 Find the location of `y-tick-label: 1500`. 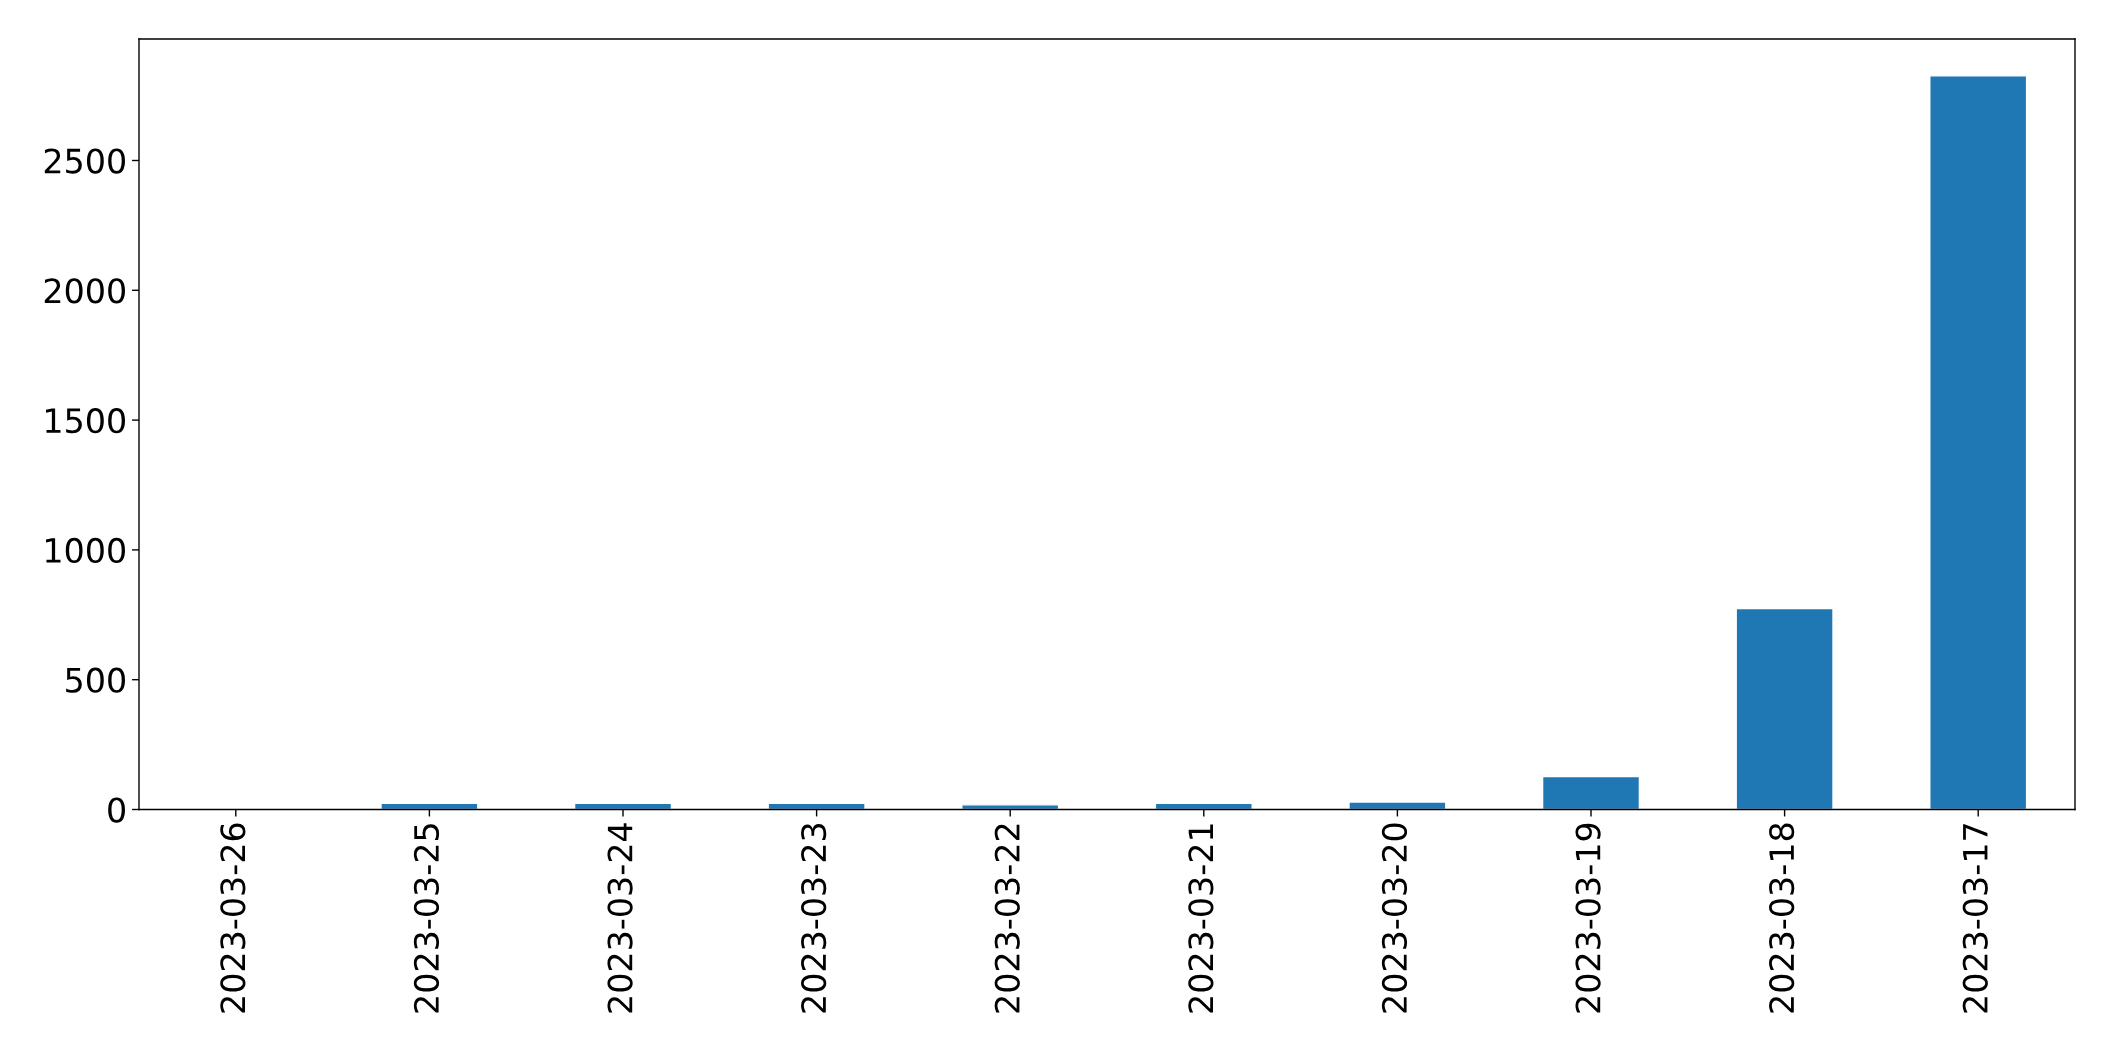

y-tick-label: 1500 is located at coordinates (85, 421).